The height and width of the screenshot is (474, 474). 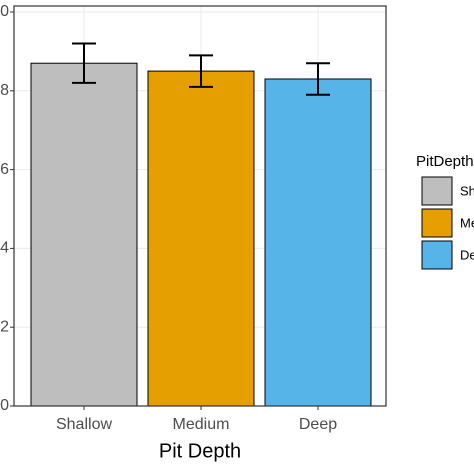 What do you see at coordinates (201, 424) in the screenshot?
I see `x-tick-label: Medium` at bounding box center [201, 424].